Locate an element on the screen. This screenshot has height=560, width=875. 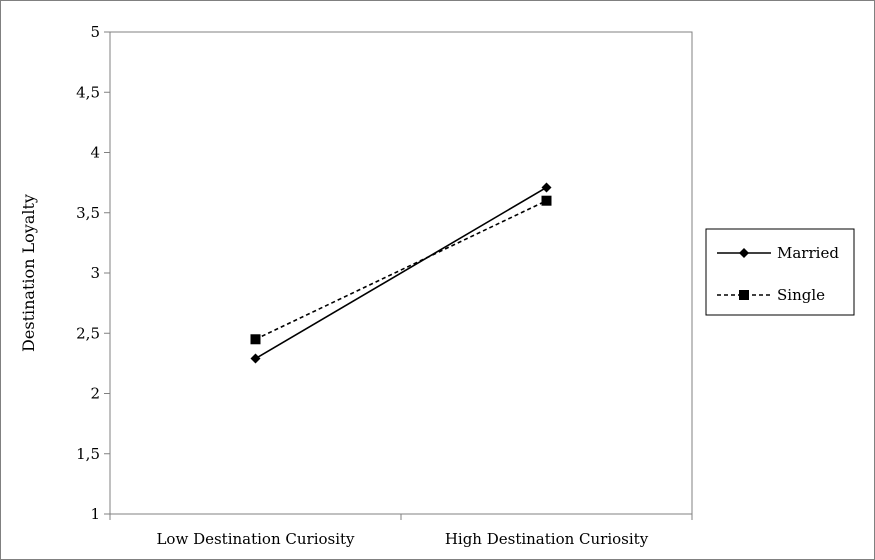
y-tick-label: 3,5 is located at coordinates (88, 213).